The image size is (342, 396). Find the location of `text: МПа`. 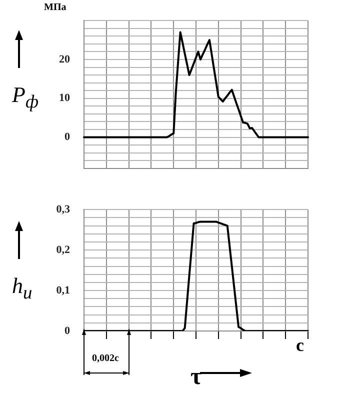

text: МПа is located at coordinates (55, 7).